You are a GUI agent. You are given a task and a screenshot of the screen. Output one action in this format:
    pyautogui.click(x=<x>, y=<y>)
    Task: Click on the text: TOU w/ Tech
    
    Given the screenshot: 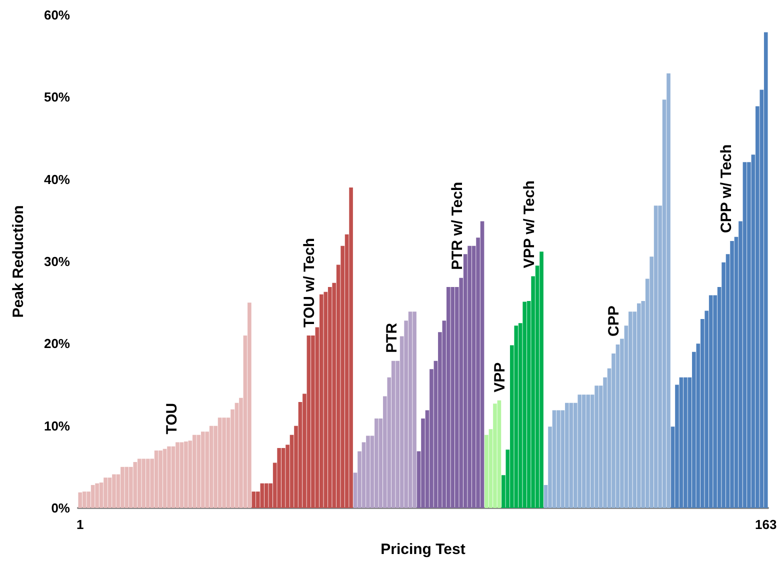 What is the action you would take?
    pyautogui.click(x=309, y=283)
    